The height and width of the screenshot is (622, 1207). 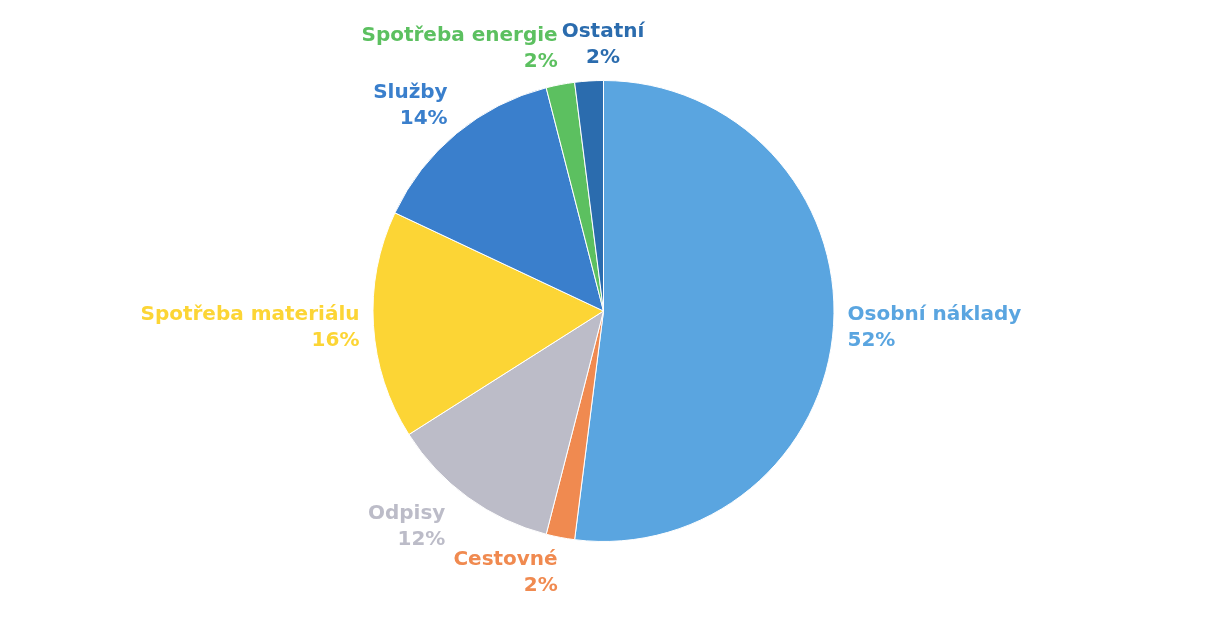 What do you see at coordinates (421, 537) in the screenshot?
I see `data-label: 12%` at bounding box center [421, 537].